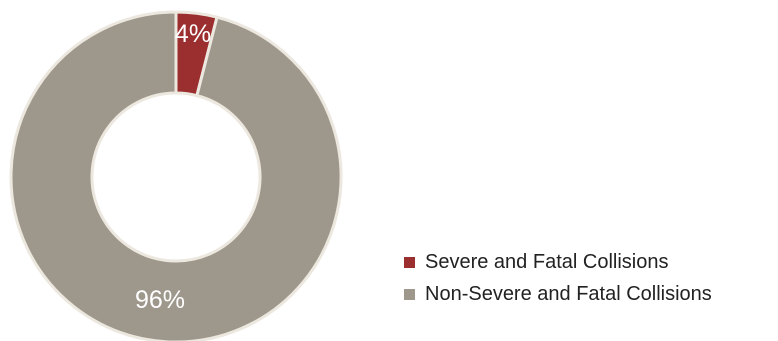 Image resolution: width=778 pixels, height=341 pixels. Describe the element at coordinates (409, 294) in the screenshot. I see `legend-swatch-non-severe` at that location.